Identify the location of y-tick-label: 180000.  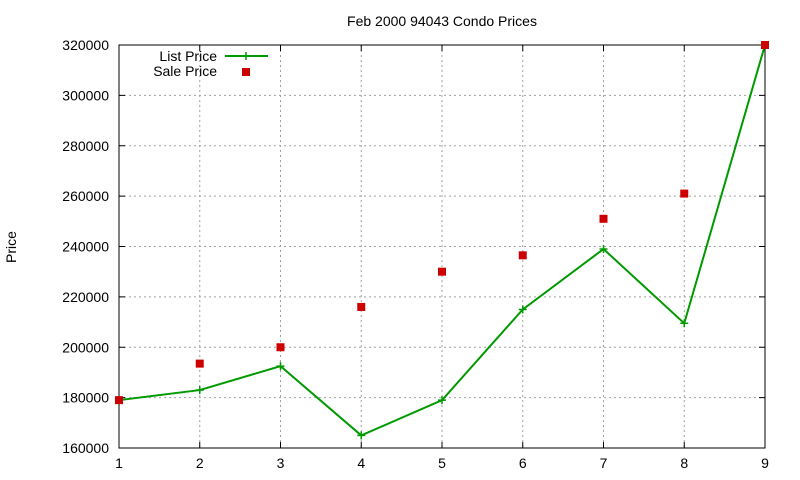
(85, 398).